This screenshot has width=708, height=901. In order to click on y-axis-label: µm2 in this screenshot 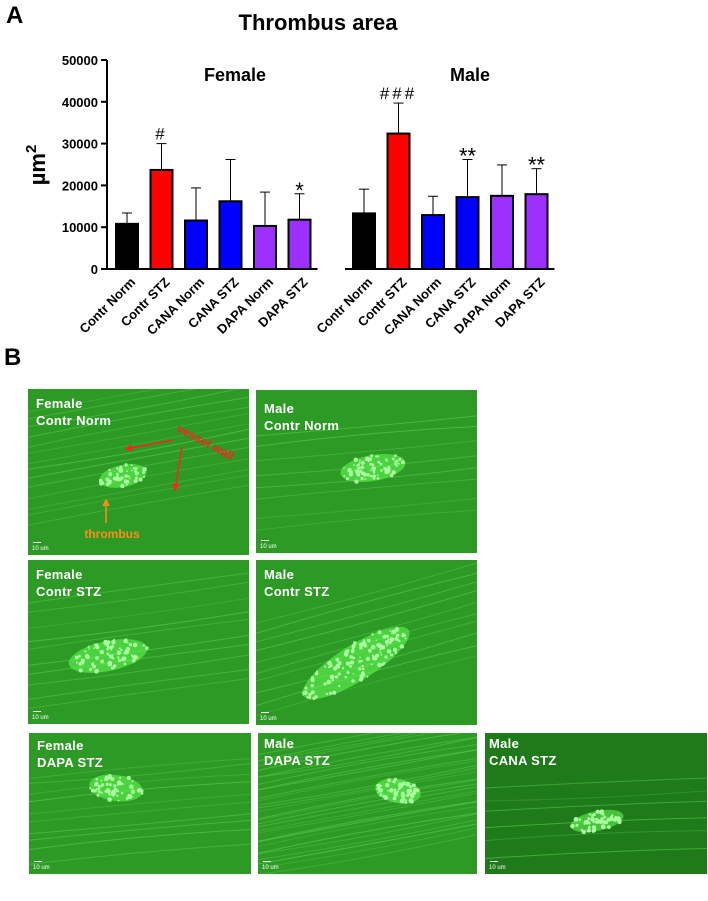, I will do `click(36, 165)`.